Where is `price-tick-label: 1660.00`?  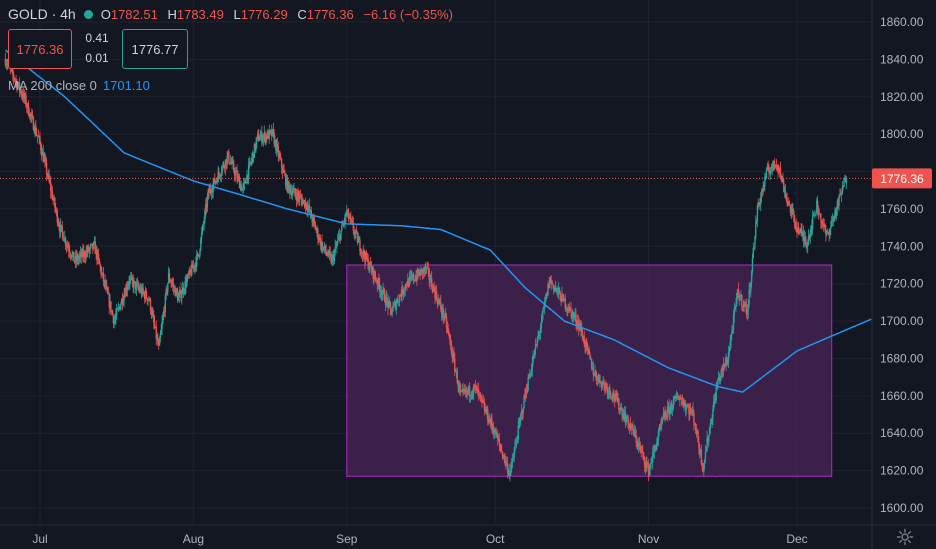
price-tick-label: 1660.00 is located at coordinates (902, 396).